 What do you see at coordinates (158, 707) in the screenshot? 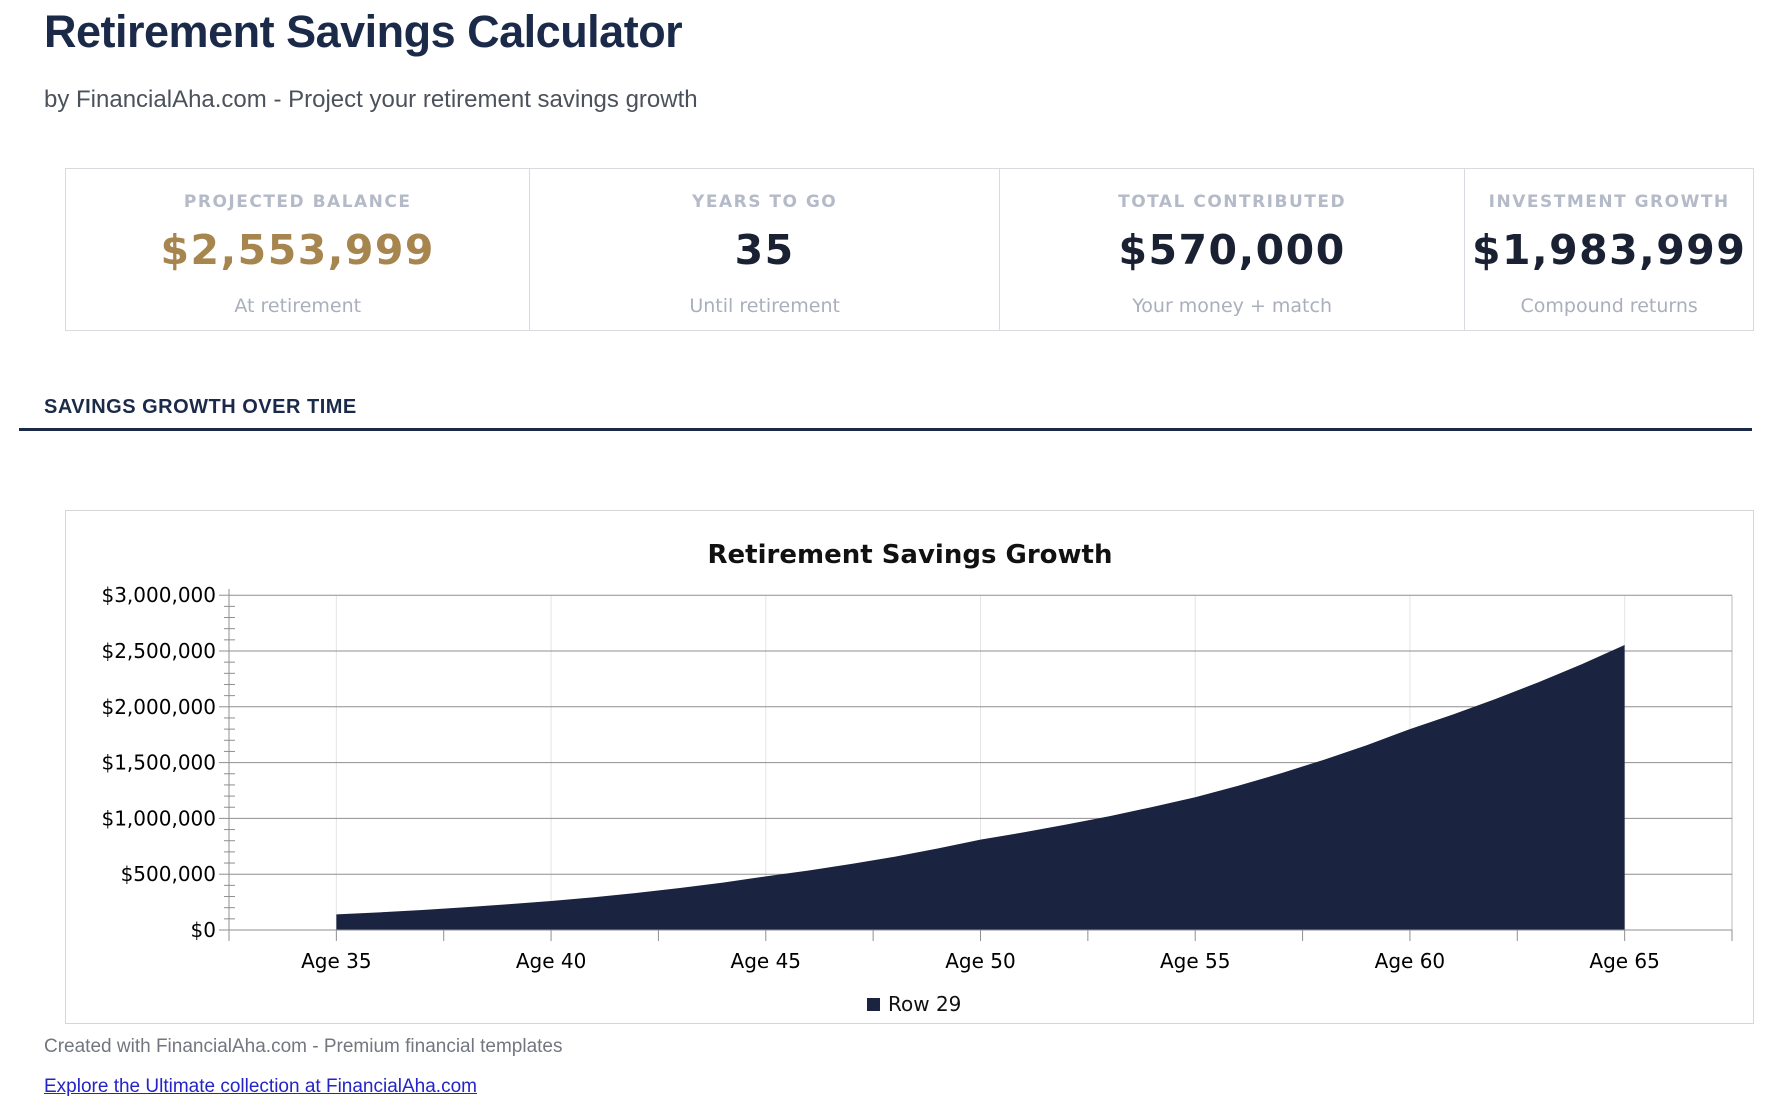
I see `svg-text: $2,000,000` at bounding box center [158, 707].